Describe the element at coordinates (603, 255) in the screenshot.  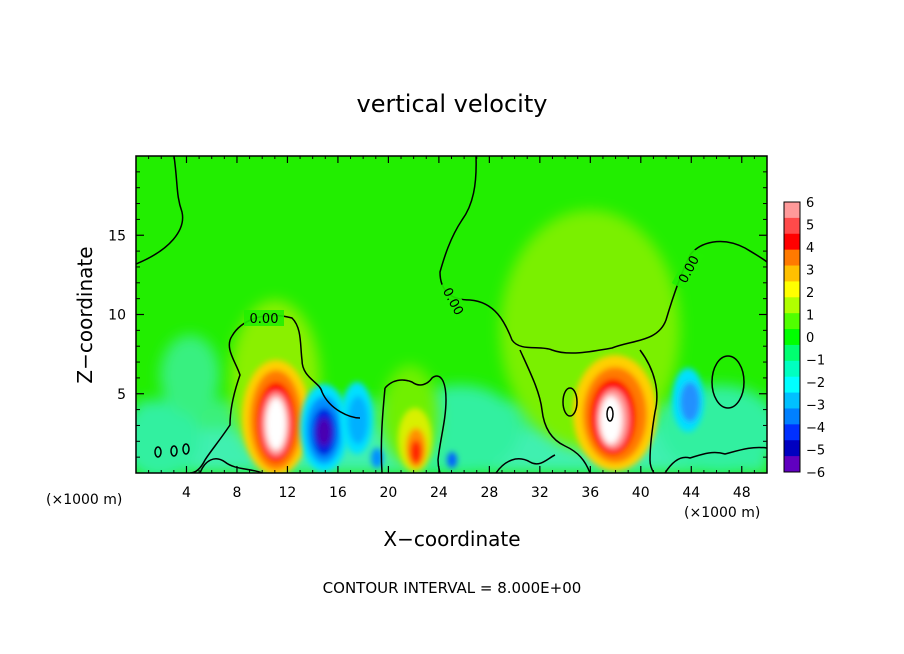
I see `contour-upper-mid` at that location.